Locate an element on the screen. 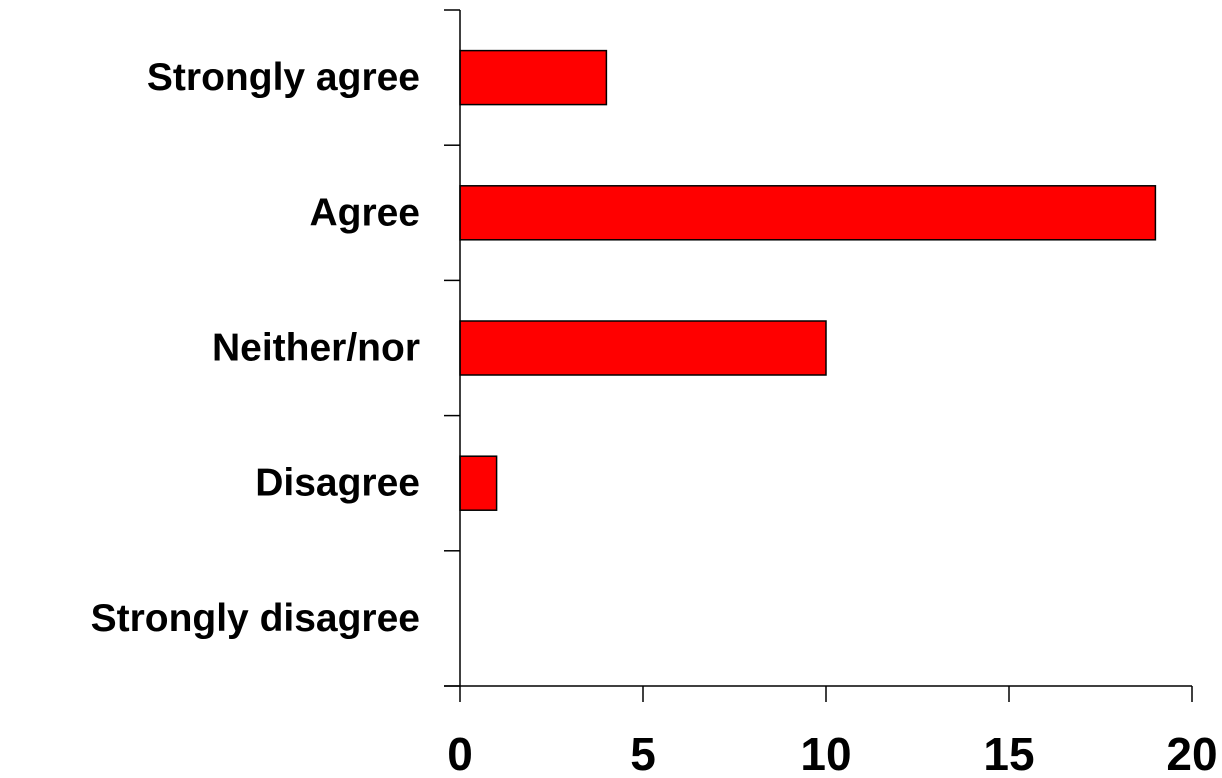 The image size is (1222, 778). x-tick-label: 0 is located at coordinates (460, 753).